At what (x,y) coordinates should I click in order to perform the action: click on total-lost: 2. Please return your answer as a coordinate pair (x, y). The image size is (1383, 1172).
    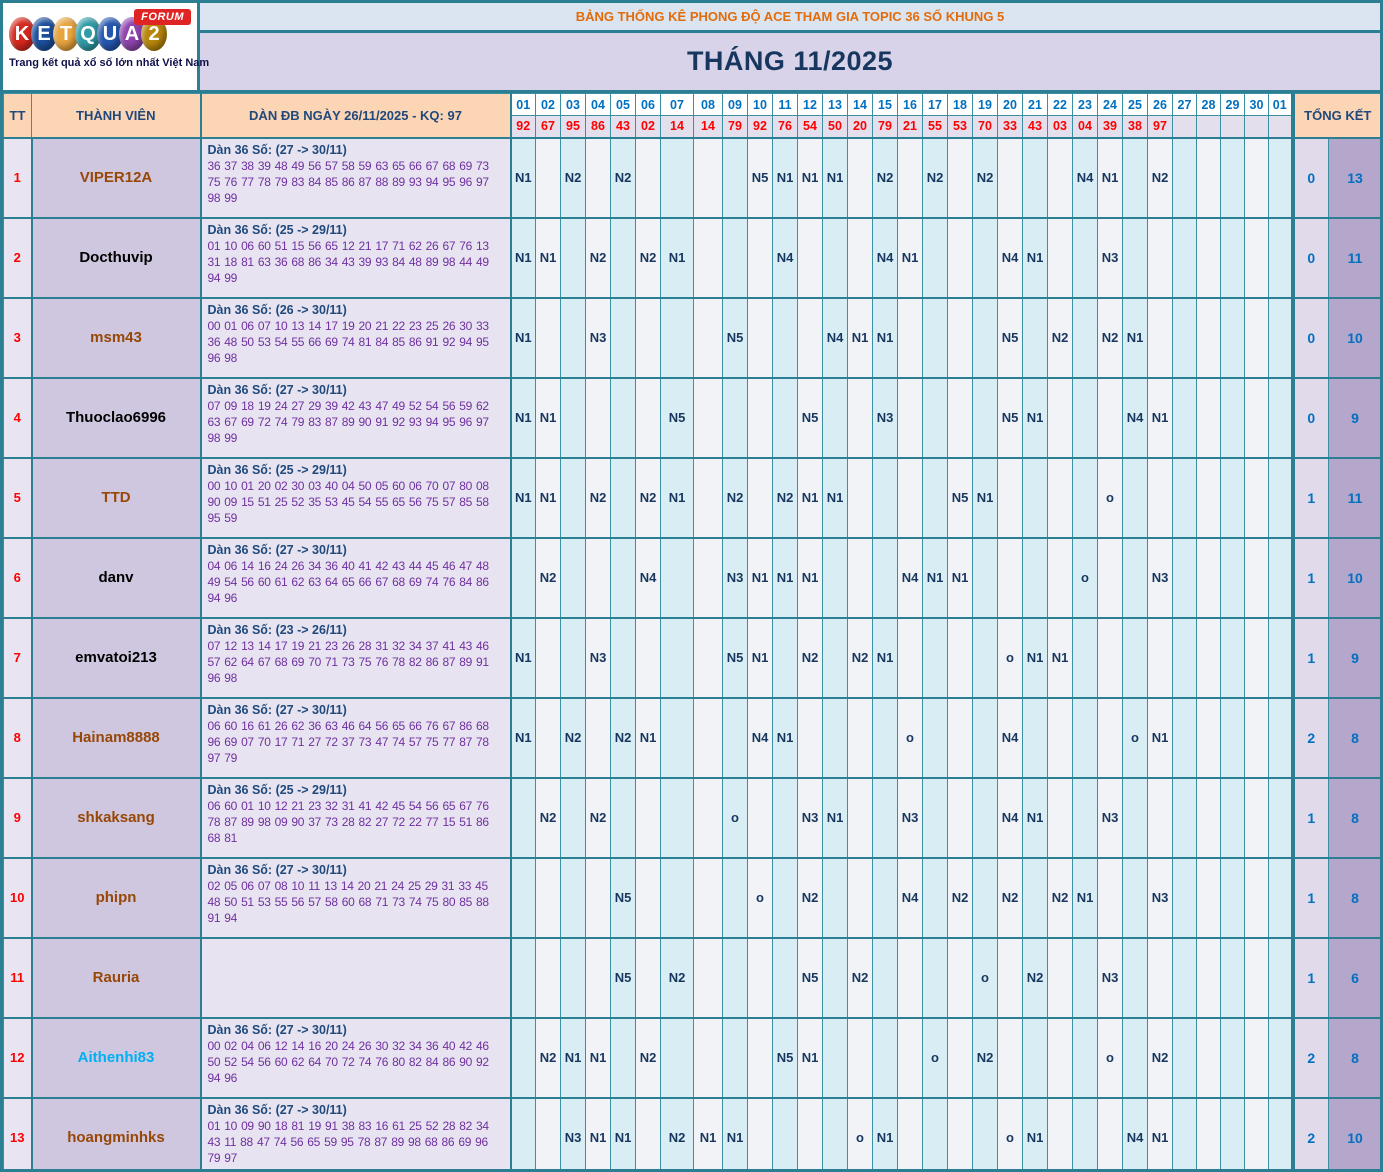
    Looking at the image, I should click on (1309, 1132).